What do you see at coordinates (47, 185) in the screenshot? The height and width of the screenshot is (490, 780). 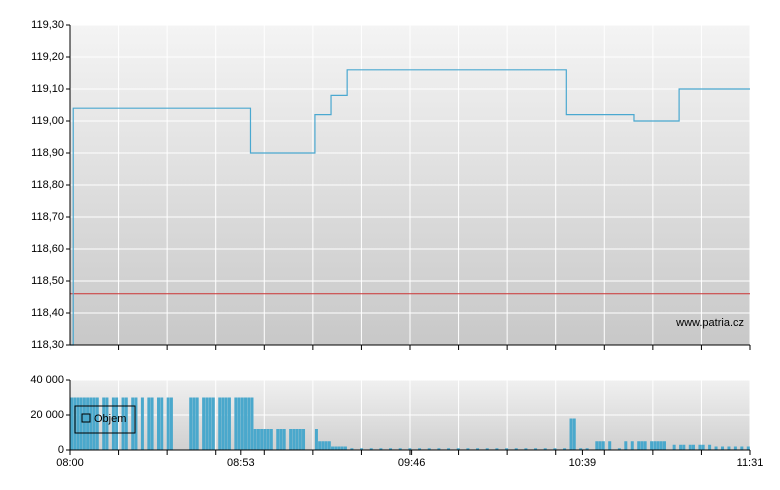 I see `y-tick-label: 118,80` at bounding box center [47, 185].